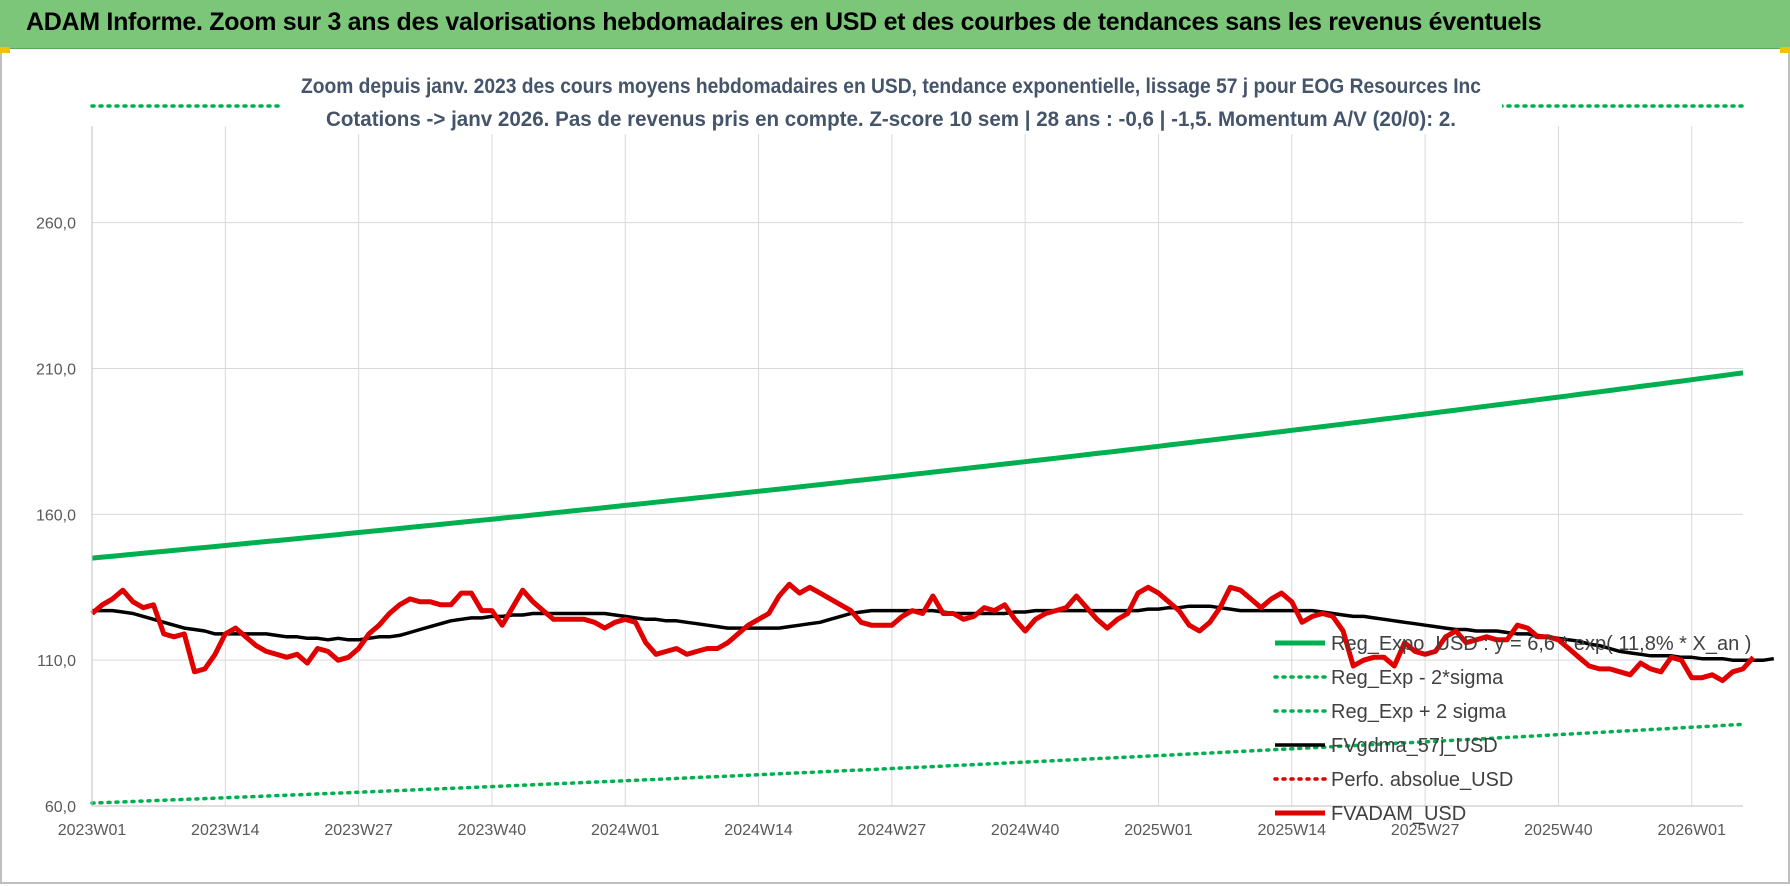 The image size is (1790, 886). I want to click on x-tick-label: 2025W27, so click(1425, 830).